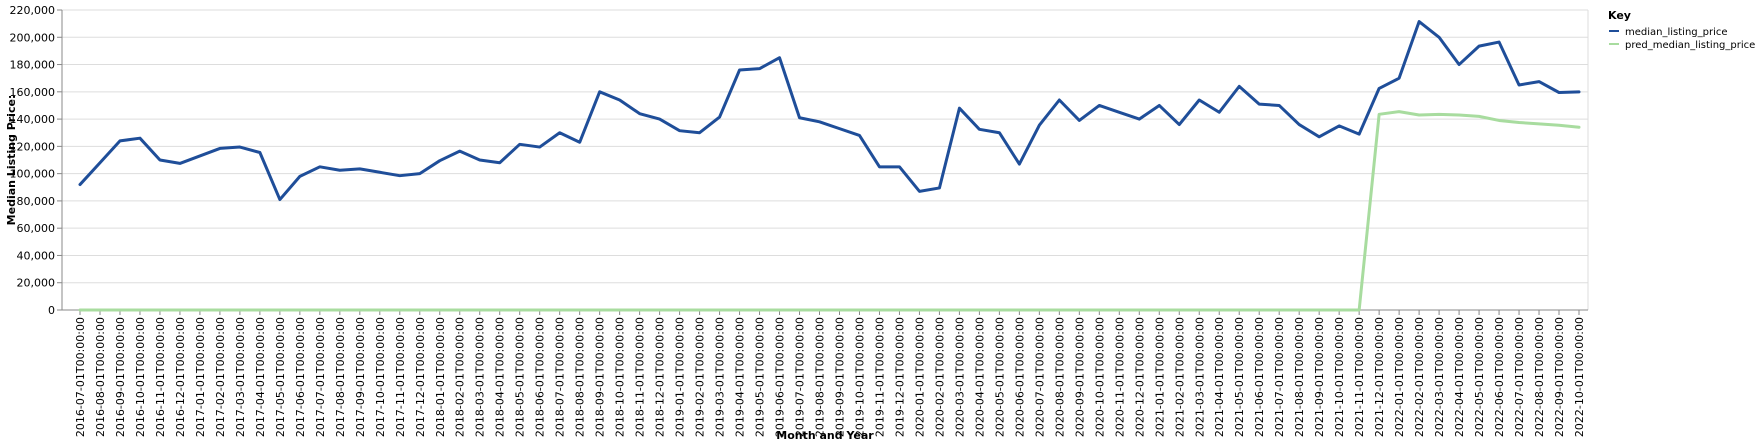  Describe the element at coordinates (440, 377) in the screenshot. I see `x-tick-label: 2018-01-01T00:00:00` at that location.